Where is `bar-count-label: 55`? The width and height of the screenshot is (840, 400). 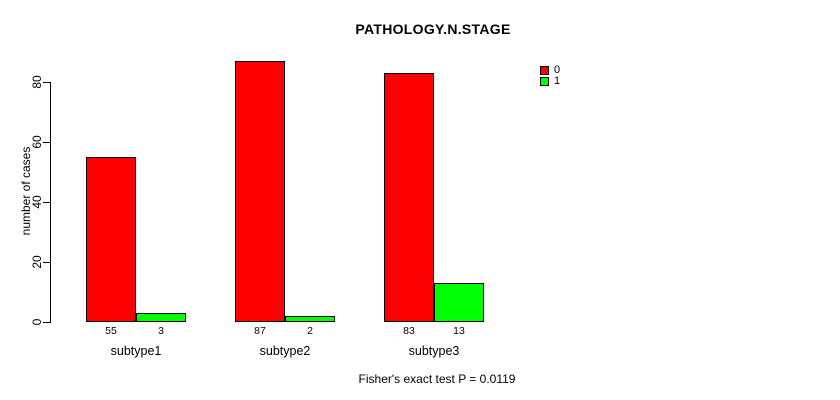 bar-count-label: 55 is located at coordinates (111, 331).